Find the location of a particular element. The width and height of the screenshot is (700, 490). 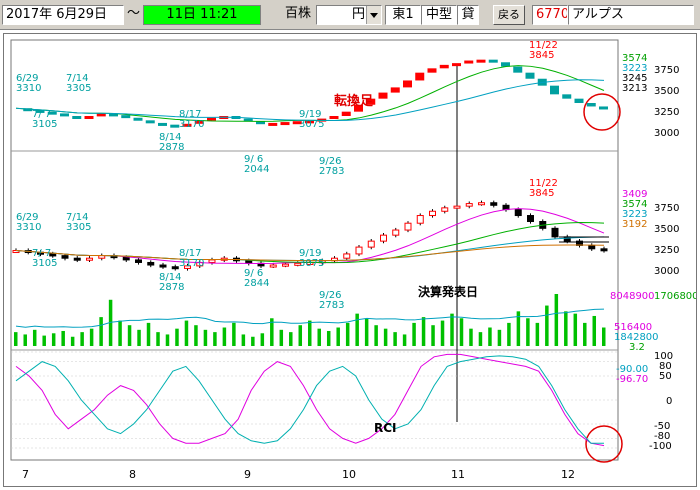

price-annotation: 2878 is located at coordinates (171, 147).